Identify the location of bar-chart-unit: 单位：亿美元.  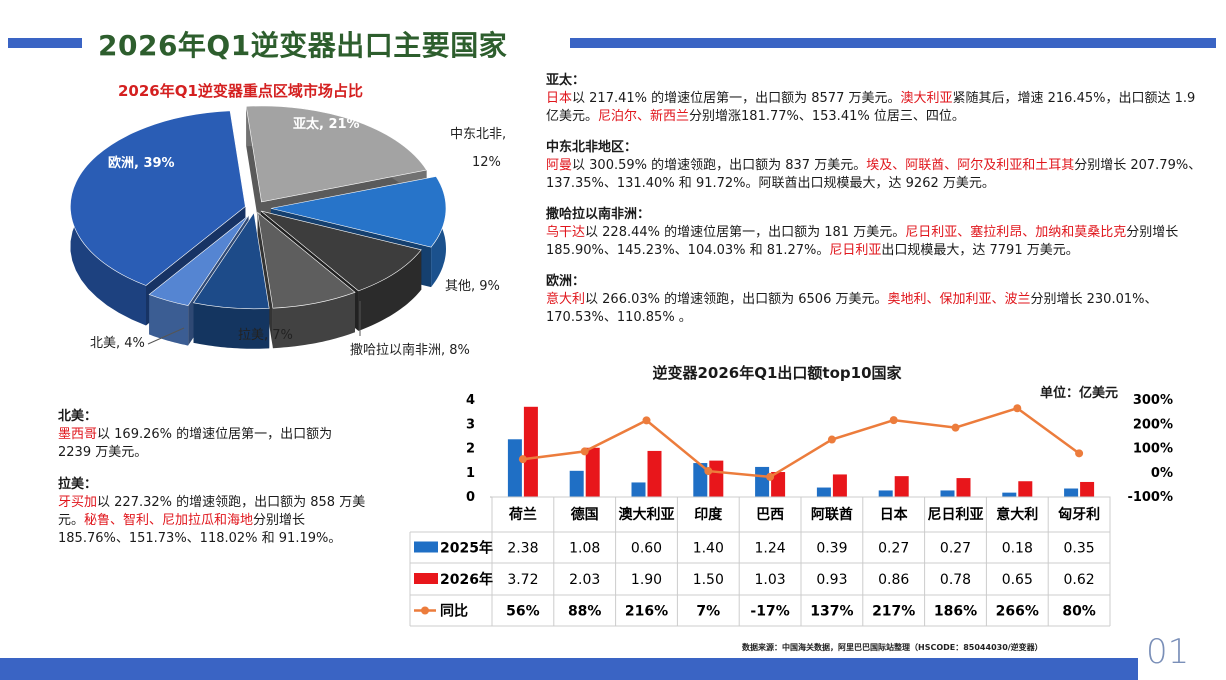
(1079, 393).